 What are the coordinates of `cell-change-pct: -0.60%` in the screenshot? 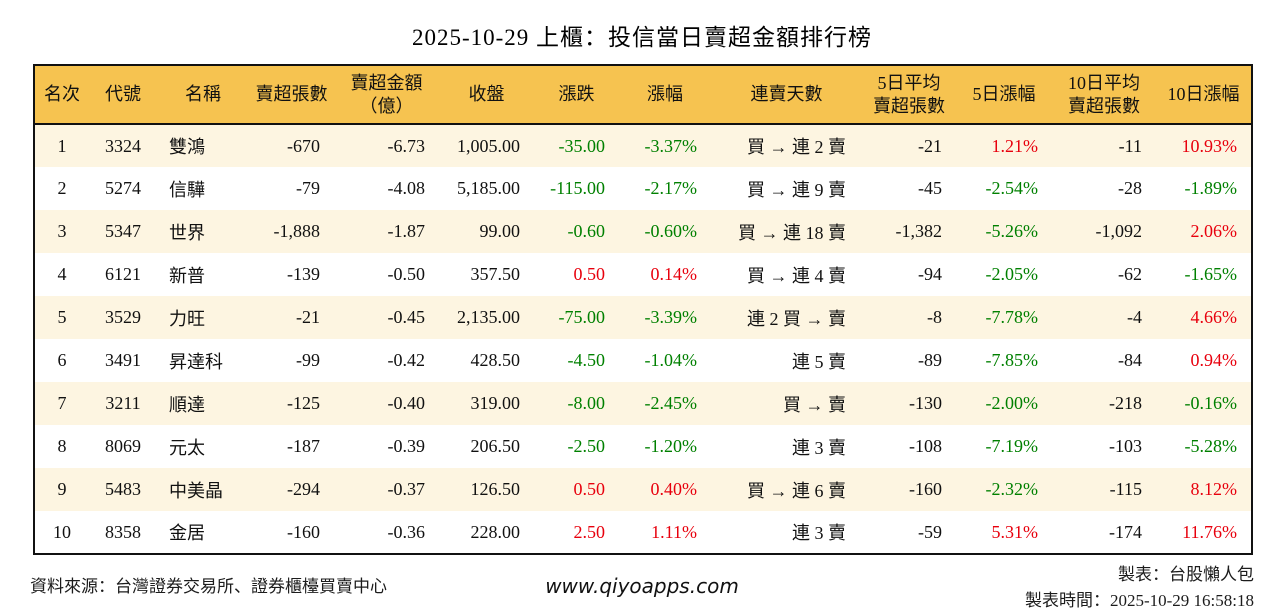 It's located at (671, 231).